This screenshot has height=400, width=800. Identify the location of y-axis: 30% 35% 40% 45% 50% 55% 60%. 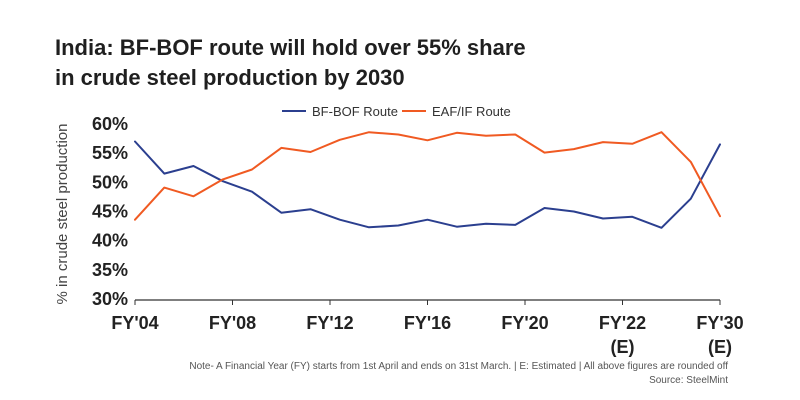
(110, 211).